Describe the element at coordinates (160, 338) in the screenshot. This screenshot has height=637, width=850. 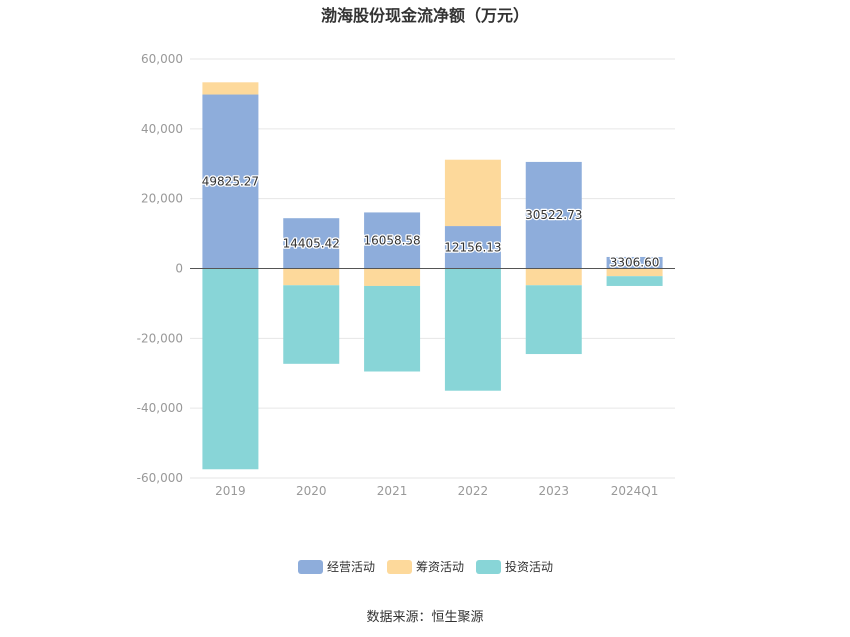
I see `y-tick-label: -20,000` at that location.